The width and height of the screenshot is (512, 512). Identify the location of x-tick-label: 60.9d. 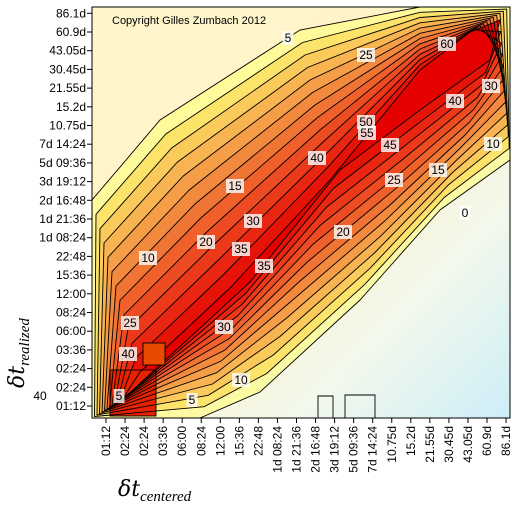
(487, 441).